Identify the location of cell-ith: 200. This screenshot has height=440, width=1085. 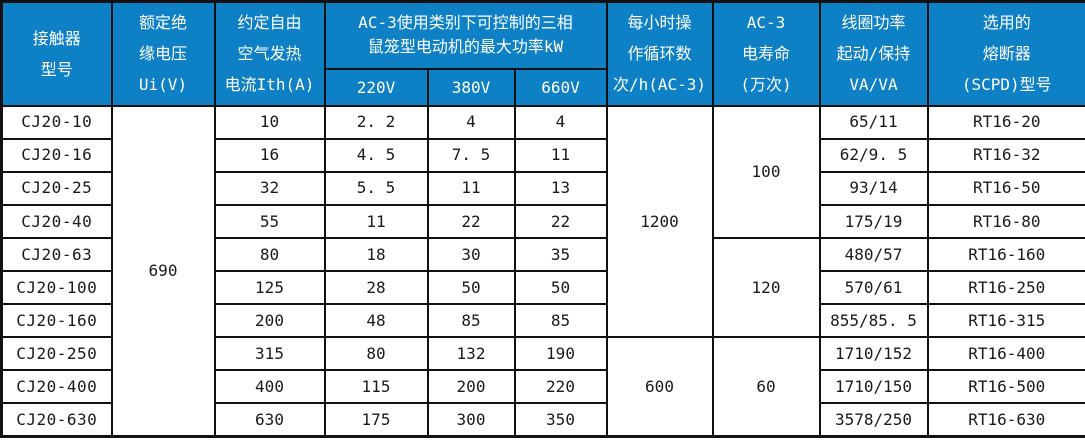
(269, 321).